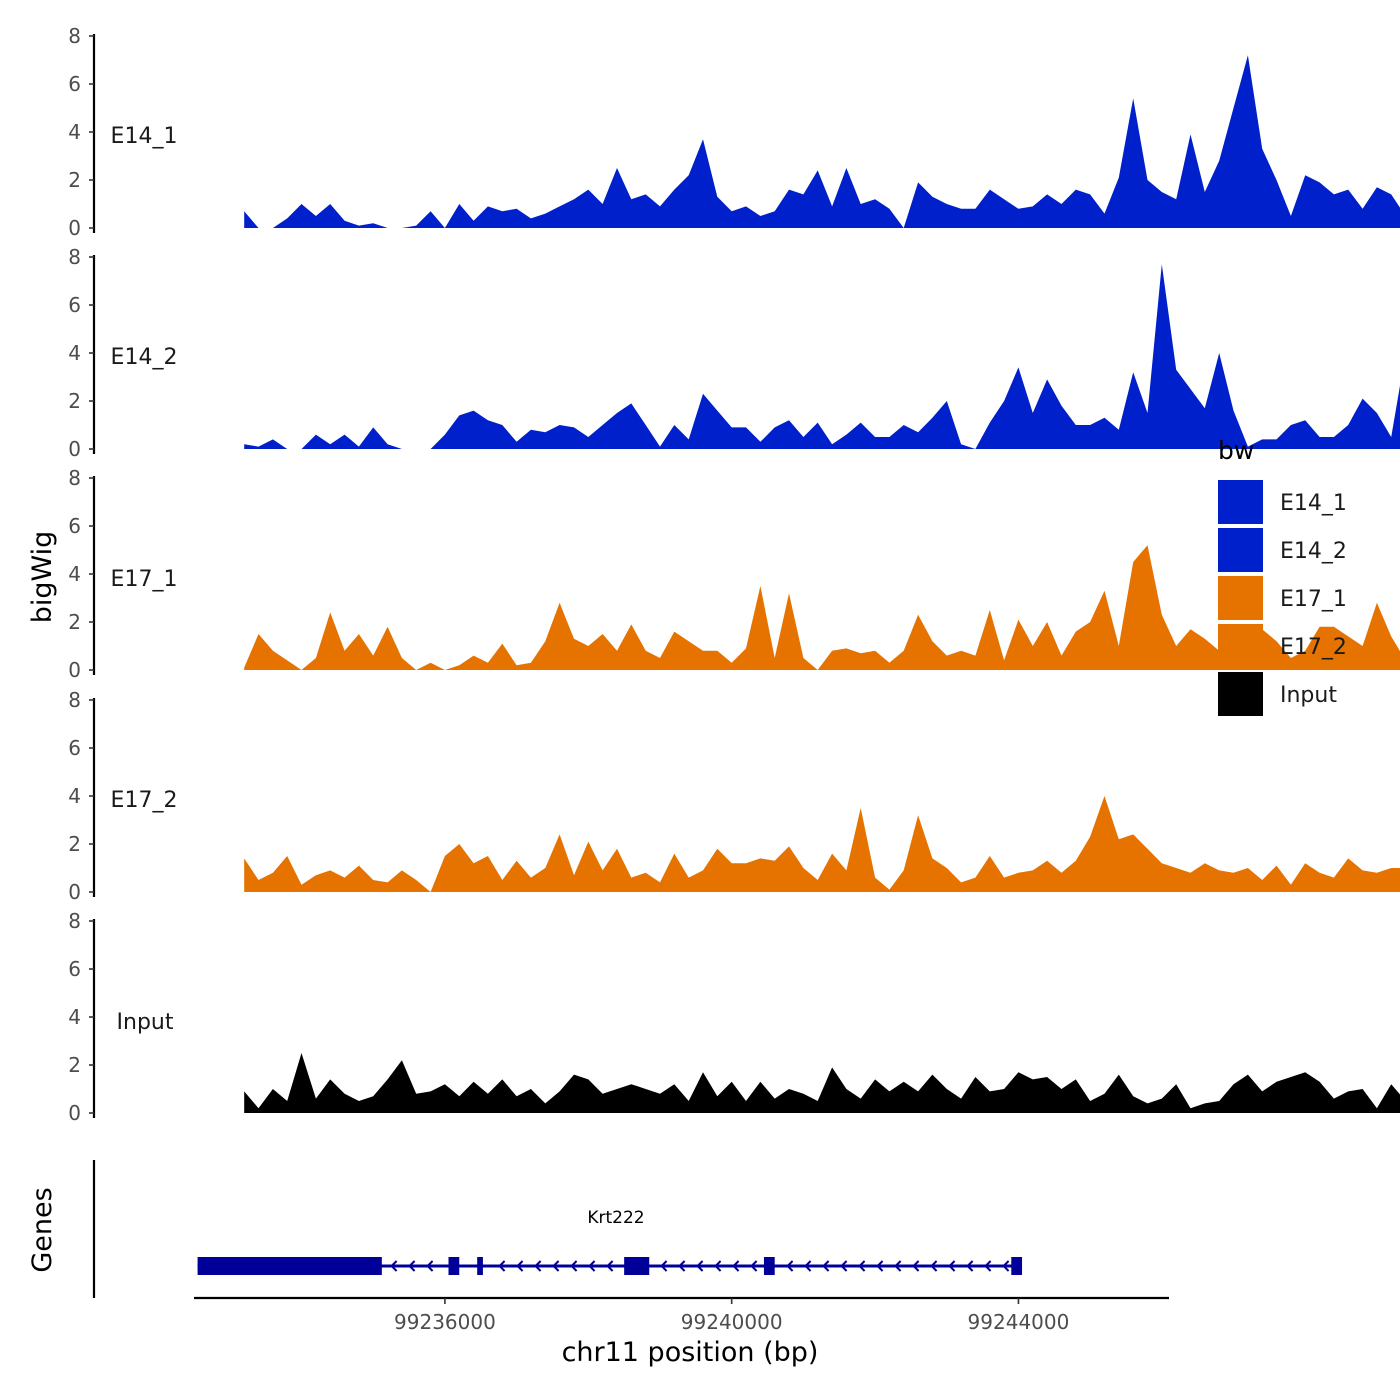 The height and width of the screenshot is (1400, 1400). What do you see at coordinates (145, 1022) in the screenshot?
I see `track-label: Input` at bounding box center [145, 1022].